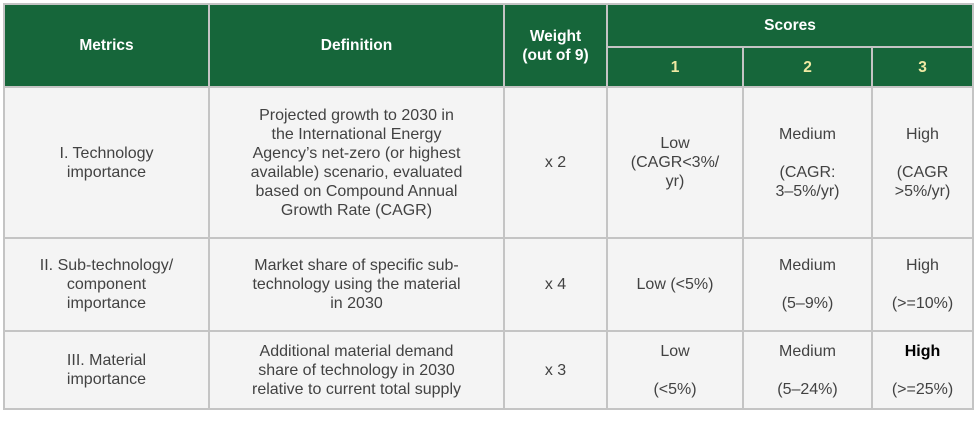 The width and height of the screenshot is (975, 429). What do you see at coordinates (106, 45) in the screenshot?
I see `header-metrics-cell: Metrics` at bounding box center [106, 45].